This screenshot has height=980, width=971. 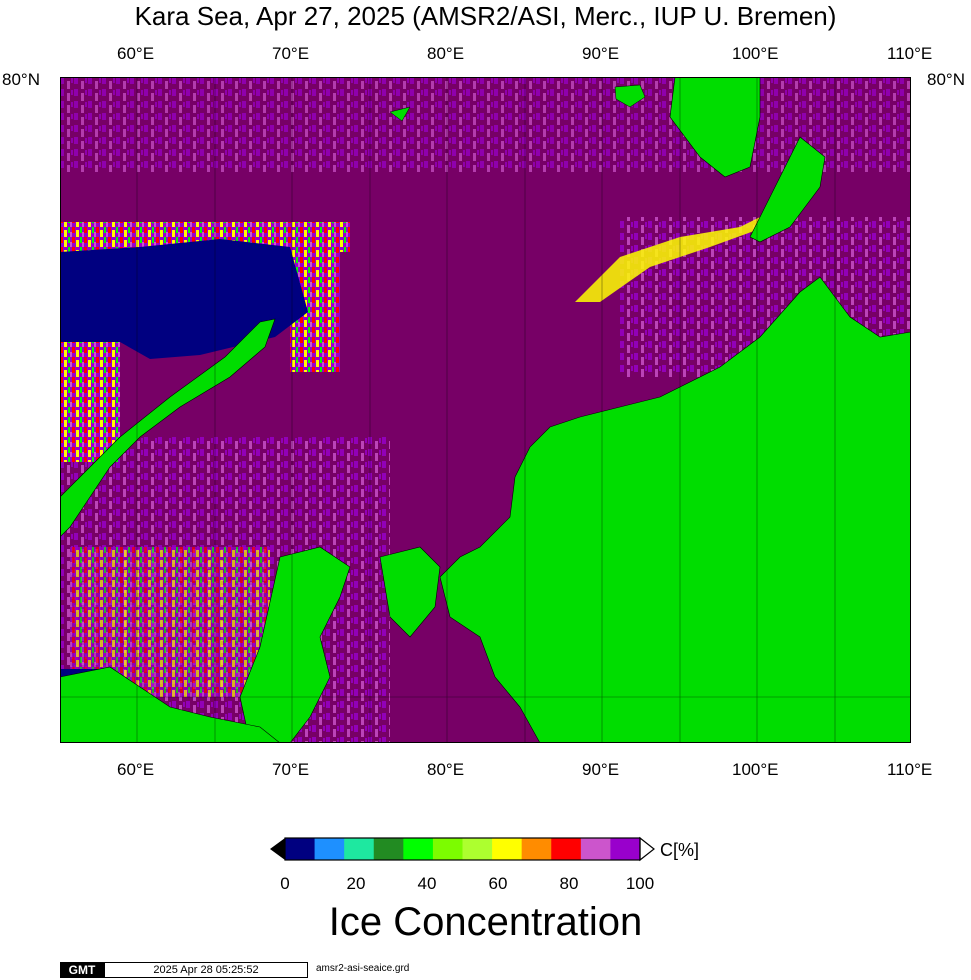 What do you see at coordinates (446, 769) in the screenshot?
I see `lon-label-bottom-80: 80°E` at bounding box center [446, 769].